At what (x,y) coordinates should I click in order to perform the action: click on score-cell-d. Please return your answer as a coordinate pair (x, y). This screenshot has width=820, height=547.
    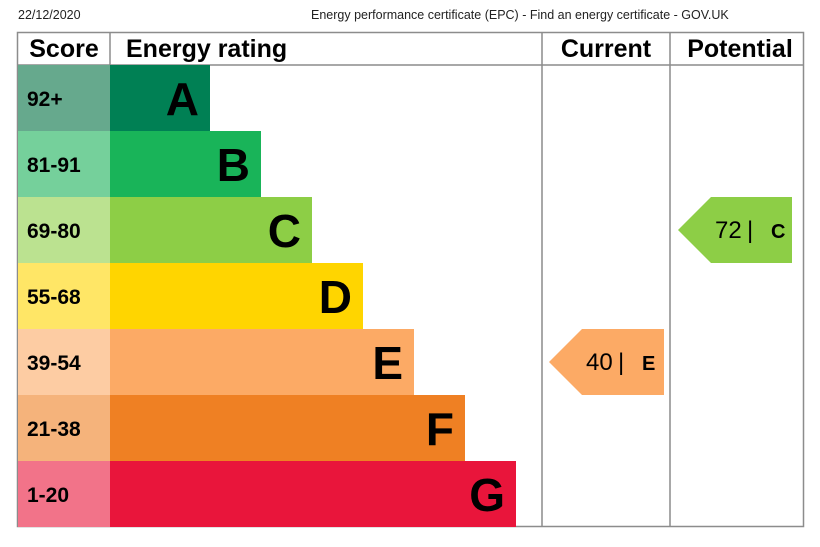
    Looking at the image, I should click on (64, 296).